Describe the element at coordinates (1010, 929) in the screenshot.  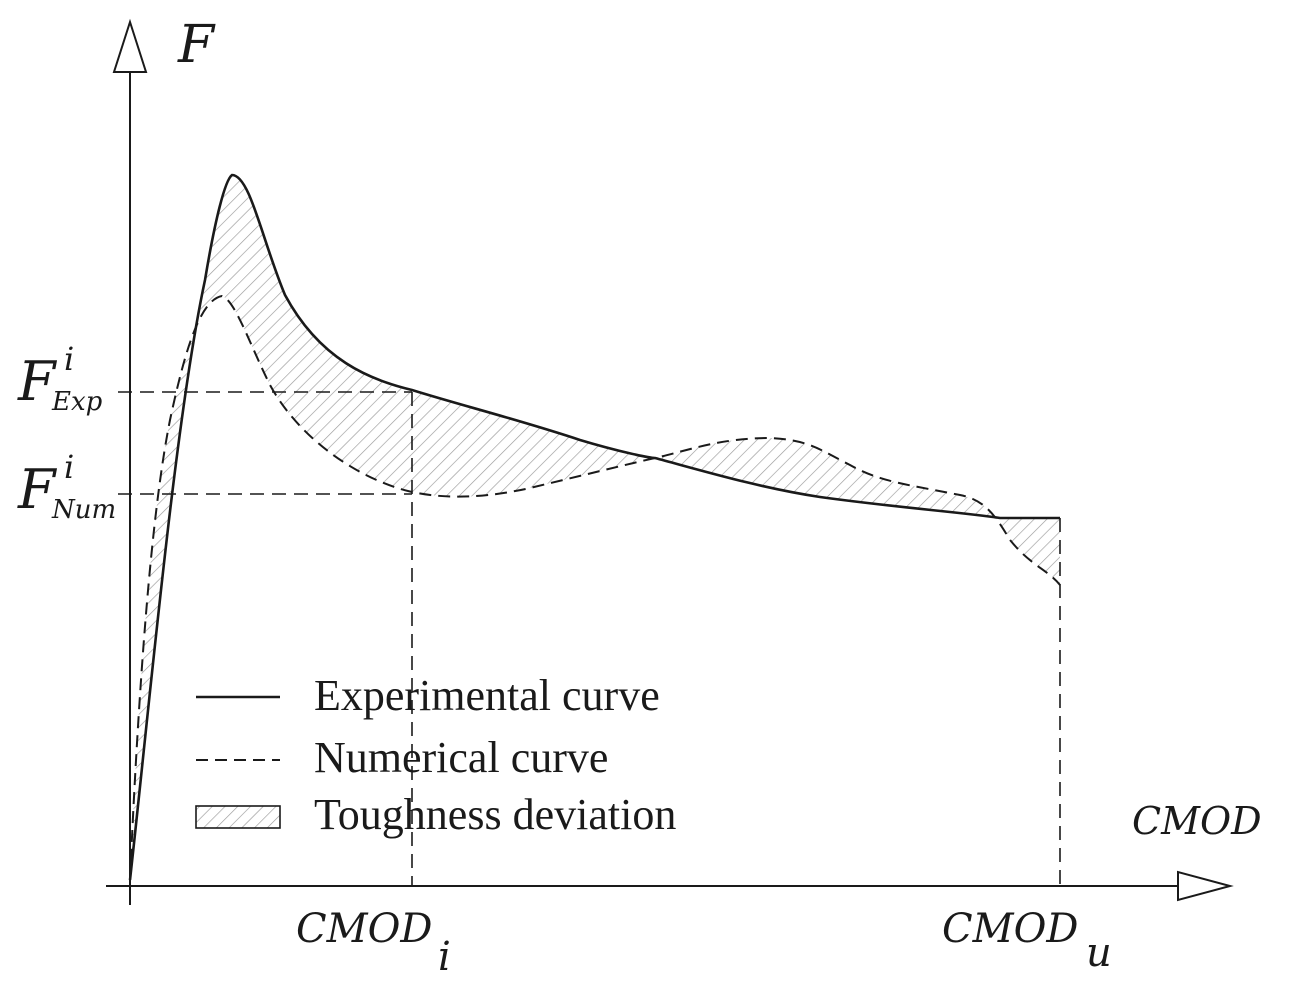
I see `x-marker-cmod-u-base: CMOD` at that location.